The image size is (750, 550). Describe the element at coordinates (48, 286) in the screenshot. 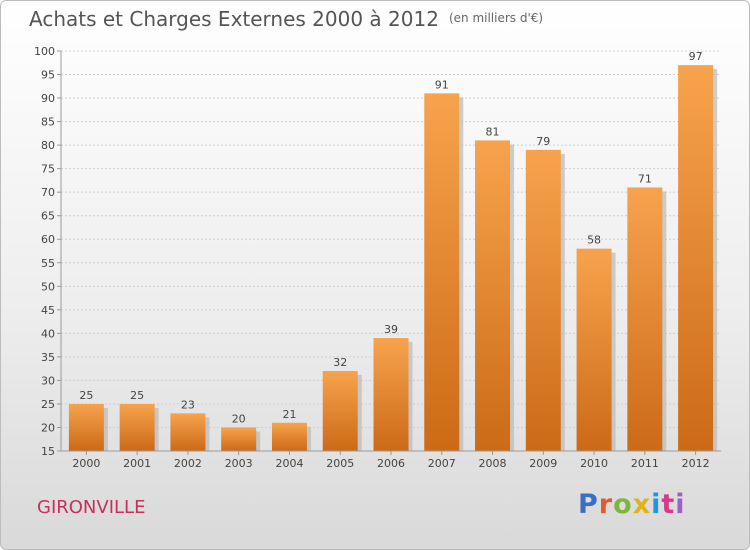

I see `y-tick-label: 50` at that location.